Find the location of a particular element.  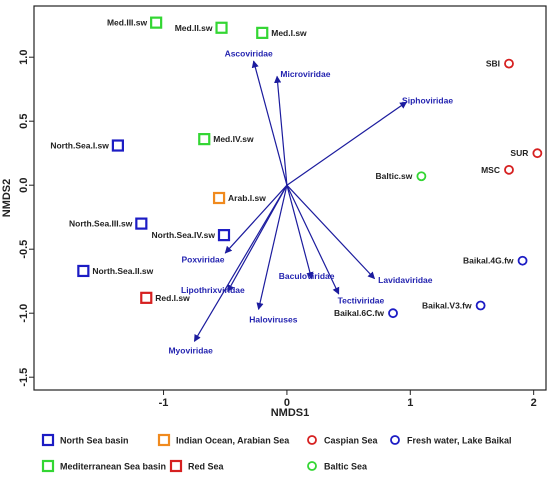

y-axis-title: NMDS2 is located at coordinates (7, 198).